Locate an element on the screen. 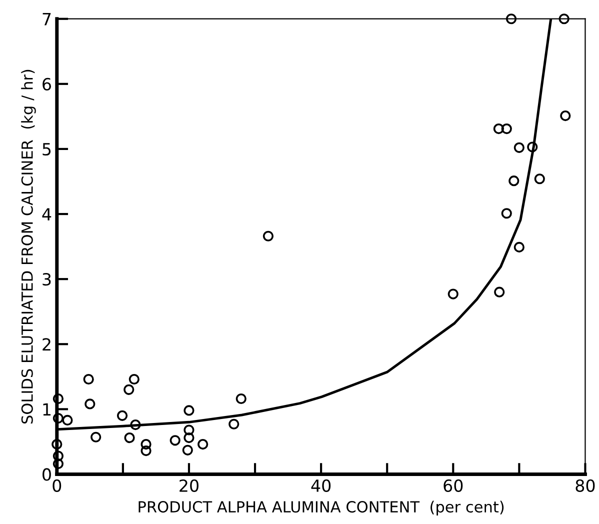 This screenshot has width=599, height=524. x-tick-label: 60 is located at coordinates (453, 485).